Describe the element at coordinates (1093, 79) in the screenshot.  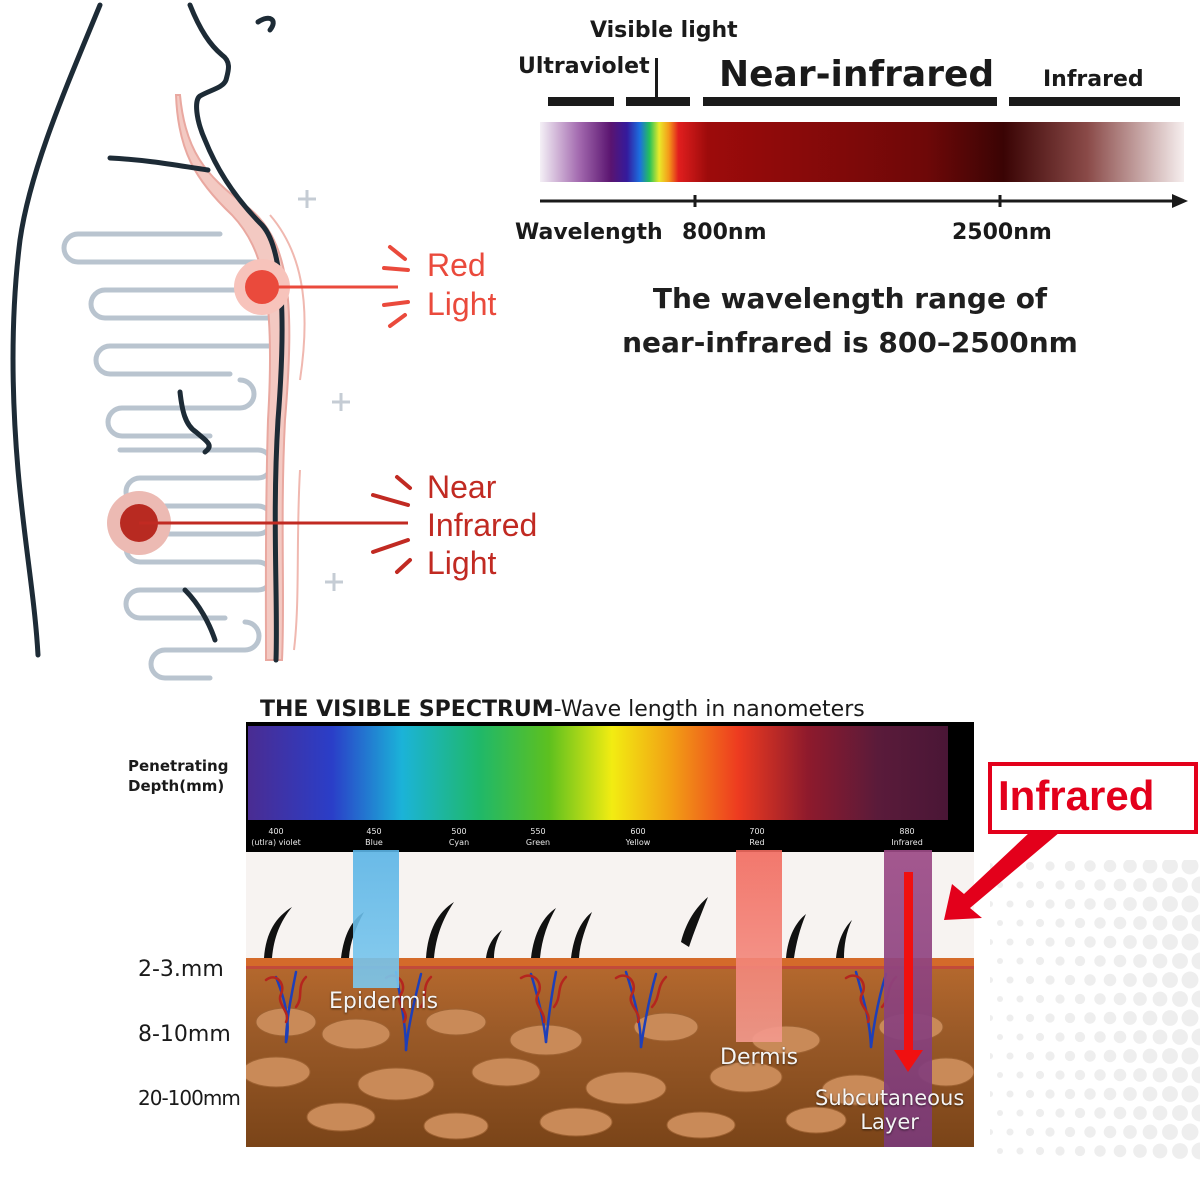
I see `label-infrared: Infrared` at that location.